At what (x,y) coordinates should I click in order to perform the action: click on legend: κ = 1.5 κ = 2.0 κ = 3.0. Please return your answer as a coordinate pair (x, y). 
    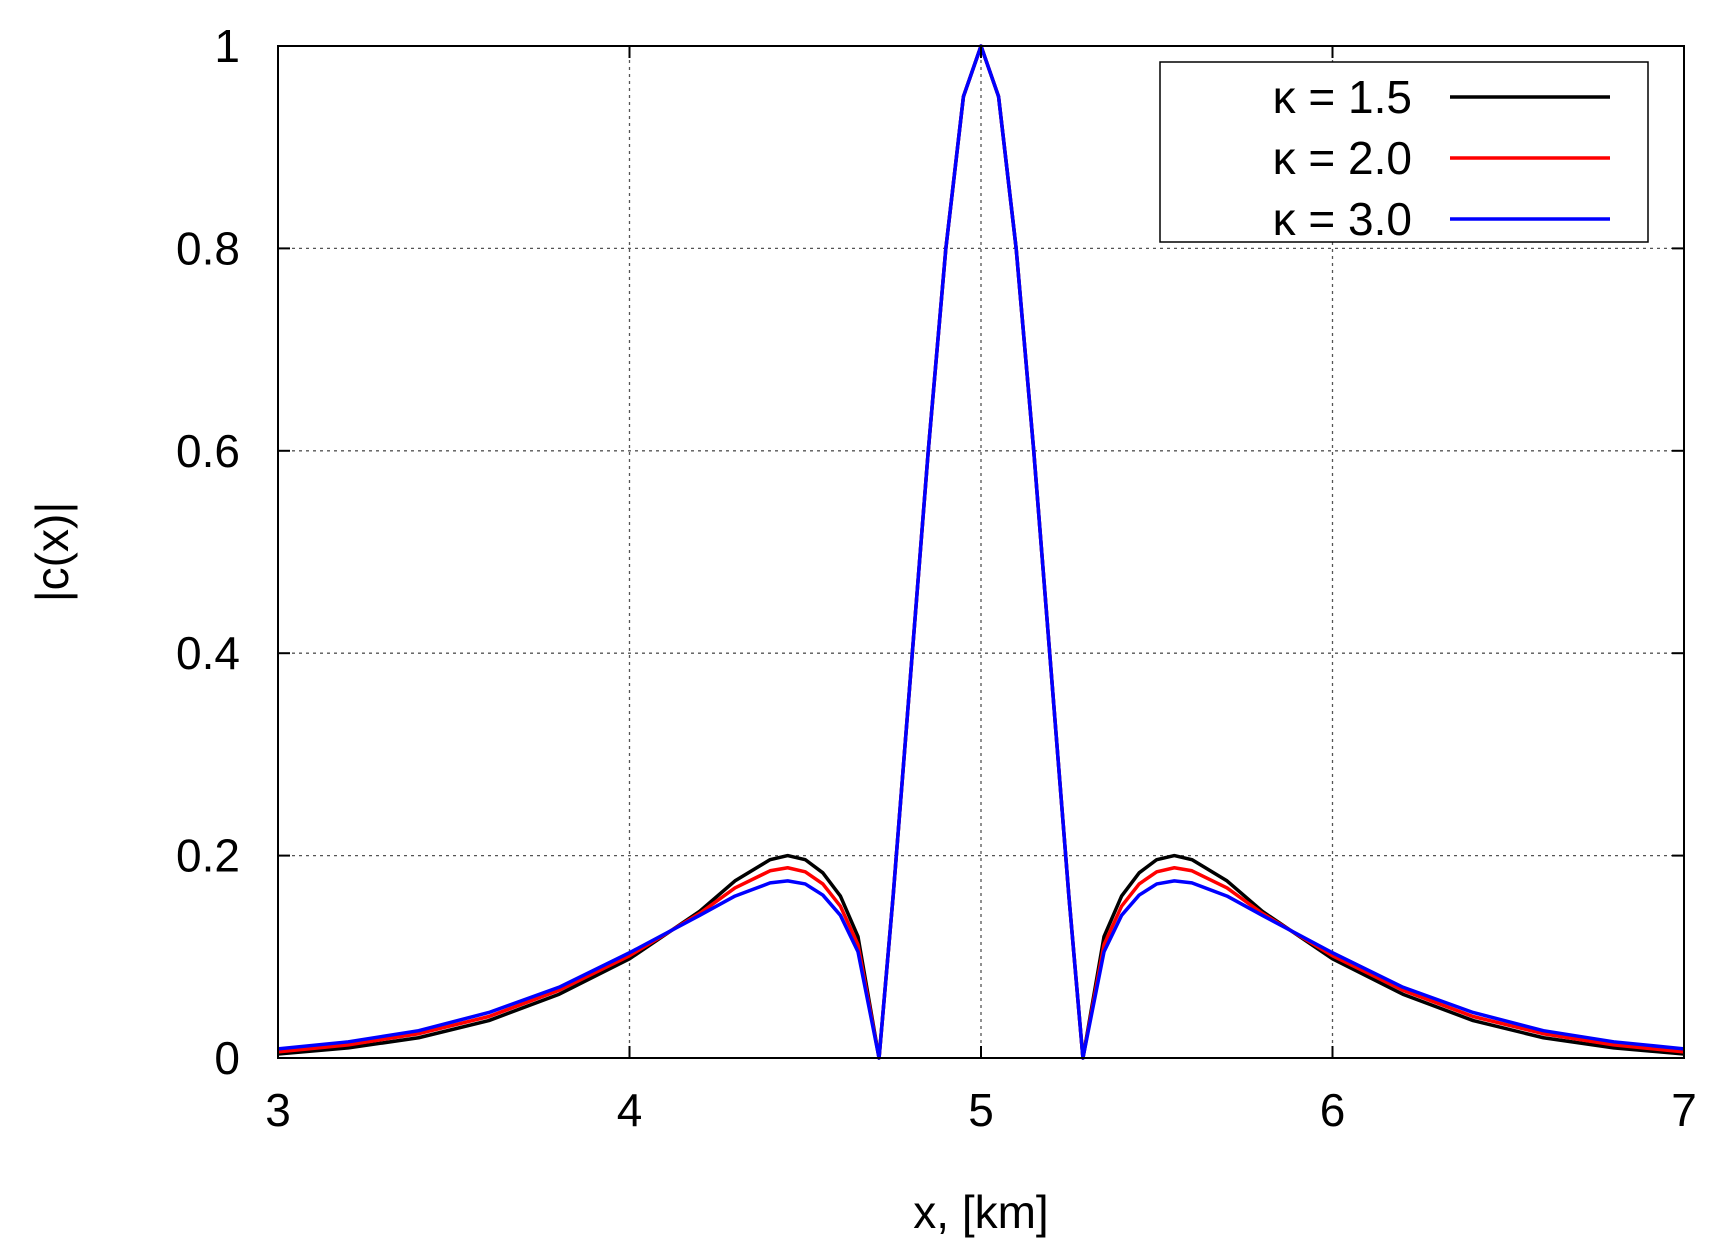
    Looking at the image, I should click on (1404, 153).